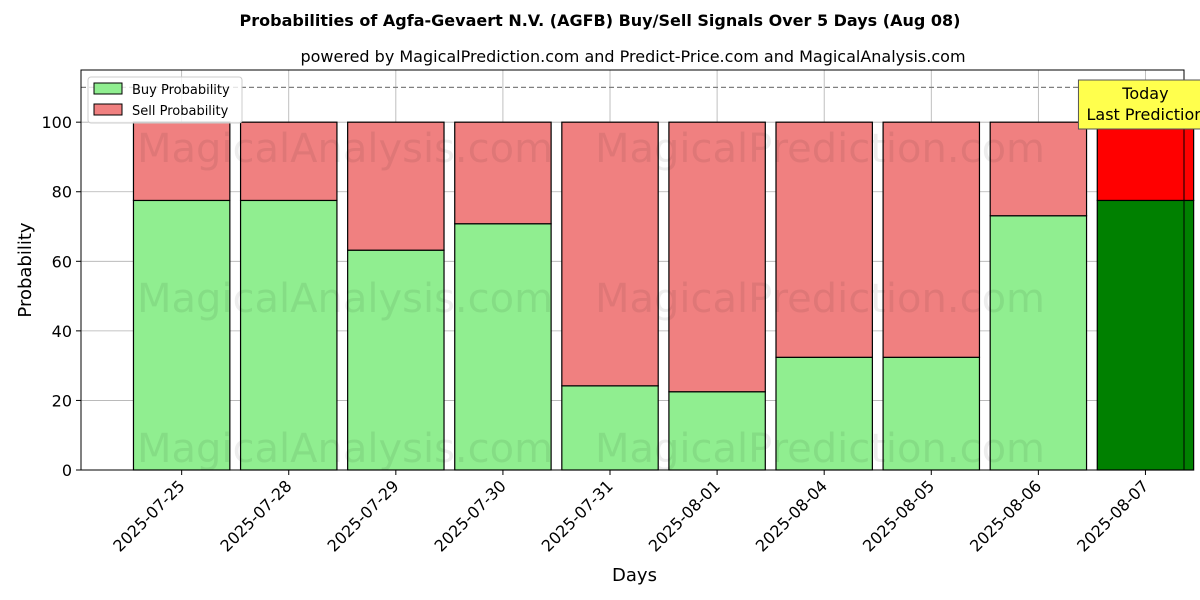 This screenshot has width=1200, height=600. I want to click on legend-label-buy: Buy Probability, so click(181, 90).